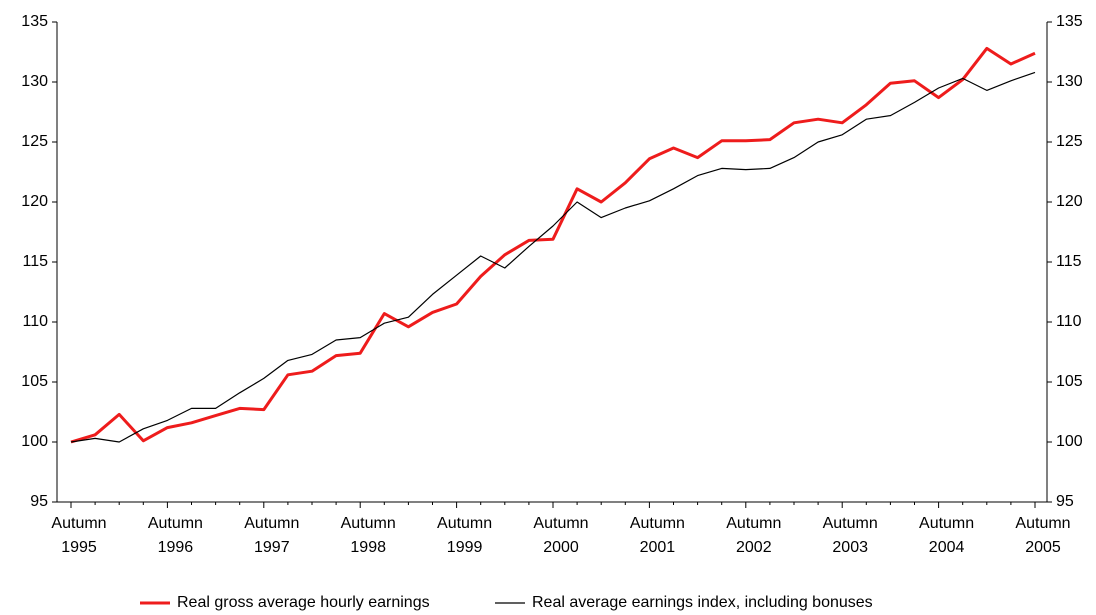 This screenshot has height=615, width=1096. What do you see at coordinates (79, 535) in the screenshot?
I see `x-tick-label: Autumn 1995` at bounding box center [79, 535].